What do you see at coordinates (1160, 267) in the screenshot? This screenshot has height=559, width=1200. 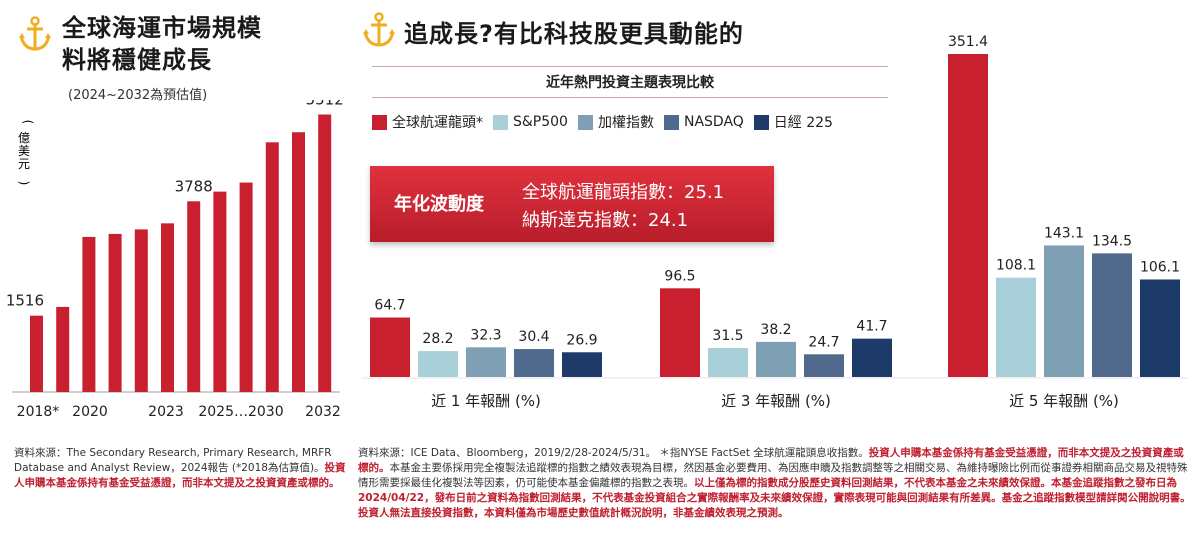 I see `data-label: 106.1` at bounding box center [1160, 267].